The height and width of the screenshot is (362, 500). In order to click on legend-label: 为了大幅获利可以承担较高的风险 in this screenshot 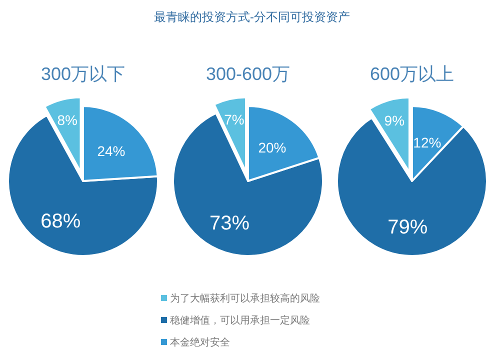, I will do `click(245, 298)`.